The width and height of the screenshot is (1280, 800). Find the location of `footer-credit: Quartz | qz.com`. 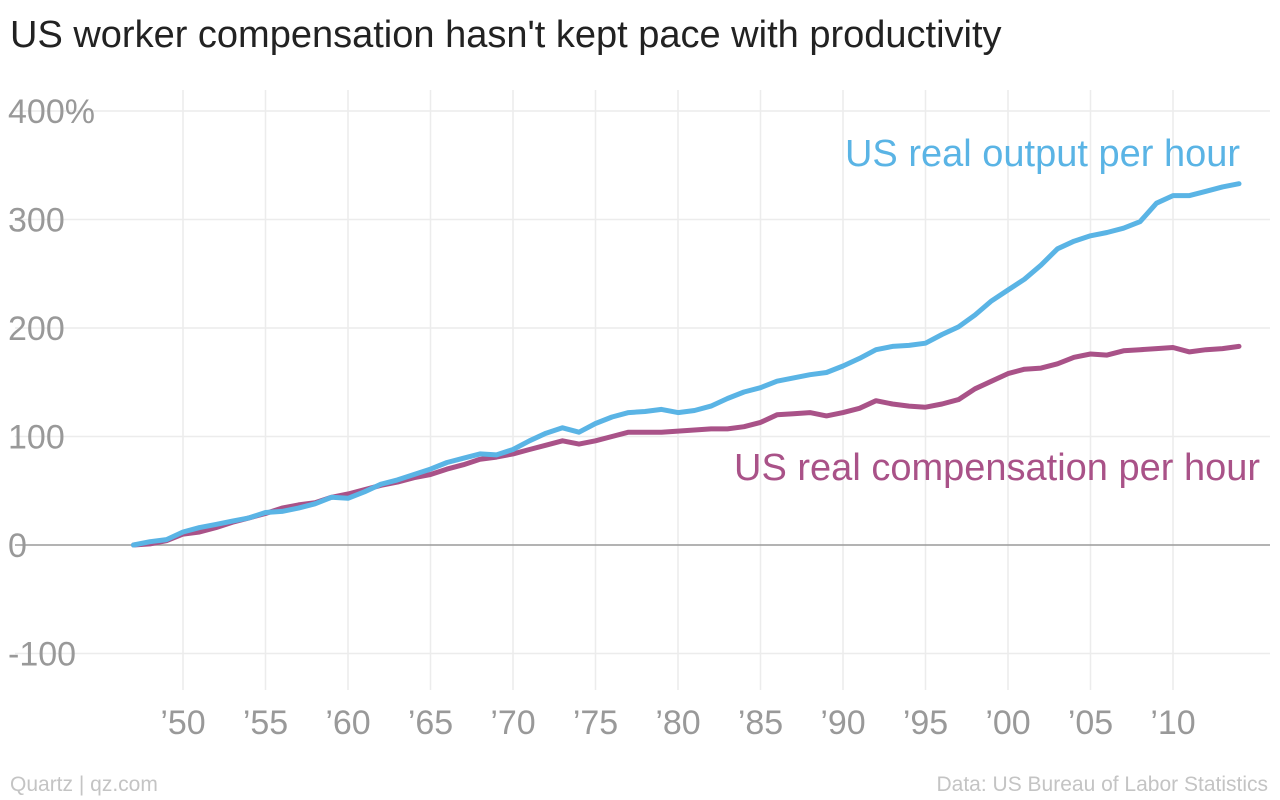

footer-credit: Quartz | qz.com is located at coordinates (84, 784).